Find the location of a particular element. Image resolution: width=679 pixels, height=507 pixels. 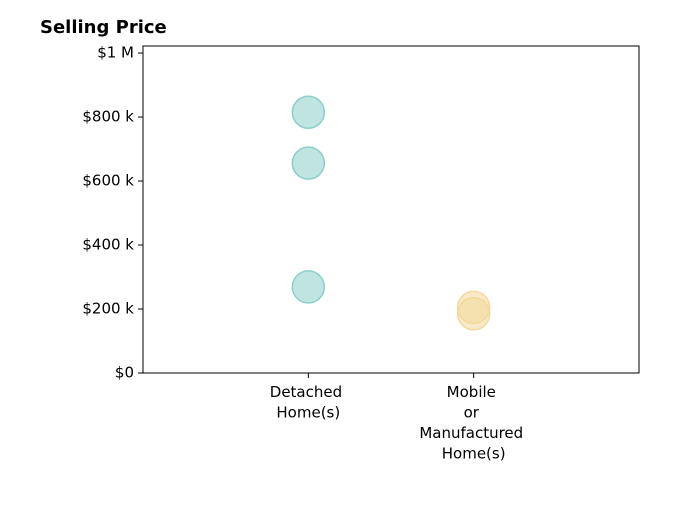

y-tick-label: $1 M is located at coordinates (115, 53).